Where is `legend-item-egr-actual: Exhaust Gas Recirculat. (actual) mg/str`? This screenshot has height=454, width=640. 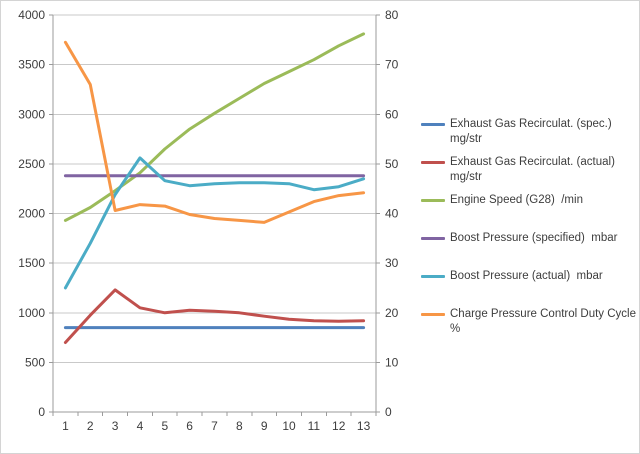
legend-item-egr-actual: Exhaust Gas Recirculat. (actual) mg/str is located at coordinates (529, 174).